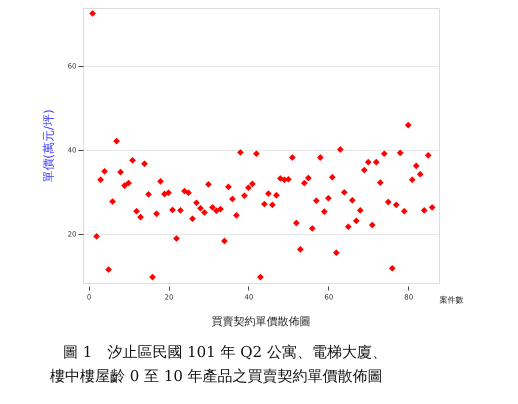 The height and width of the screenshot is (404, 518). I want to click on y-axis-title: 單價(萬元/坪), so click(49, 146).